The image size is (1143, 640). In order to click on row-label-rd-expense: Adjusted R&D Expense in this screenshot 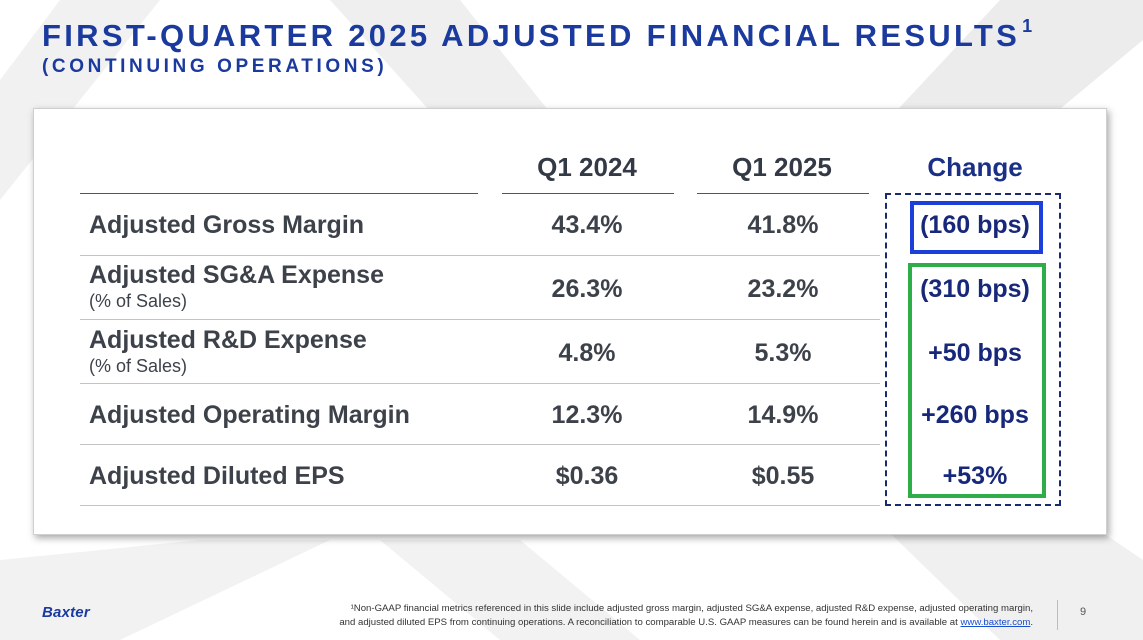, I will do `click(228, 340)`.